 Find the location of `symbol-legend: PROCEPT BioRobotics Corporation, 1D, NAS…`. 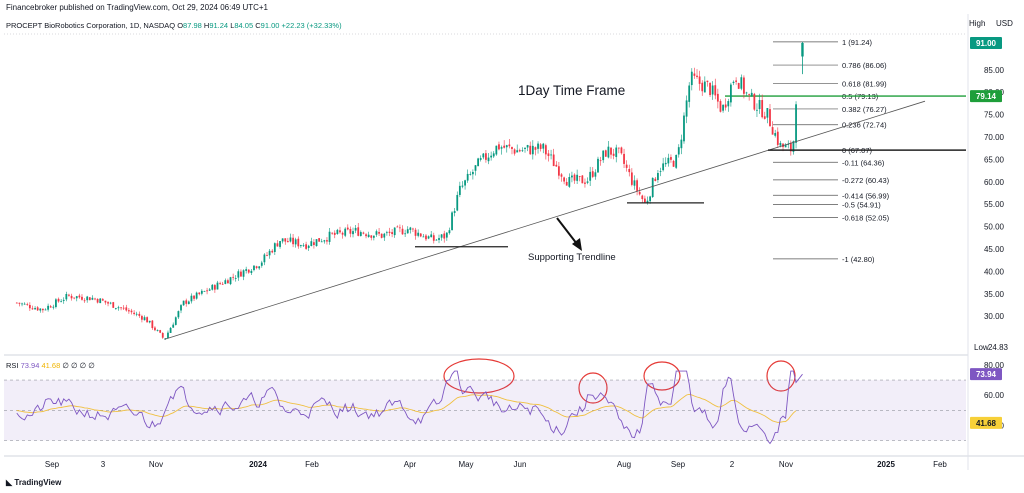

symbol-legend: PROCEPT BioRobotics Corporation, 1D, NAS… is located at coordinates (174, 25).